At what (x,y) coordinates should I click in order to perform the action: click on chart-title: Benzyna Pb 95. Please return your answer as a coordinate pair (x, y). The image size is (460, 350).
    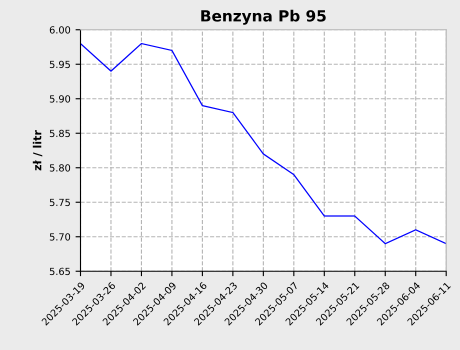
    Looking at the image, I should click on (263, 17).